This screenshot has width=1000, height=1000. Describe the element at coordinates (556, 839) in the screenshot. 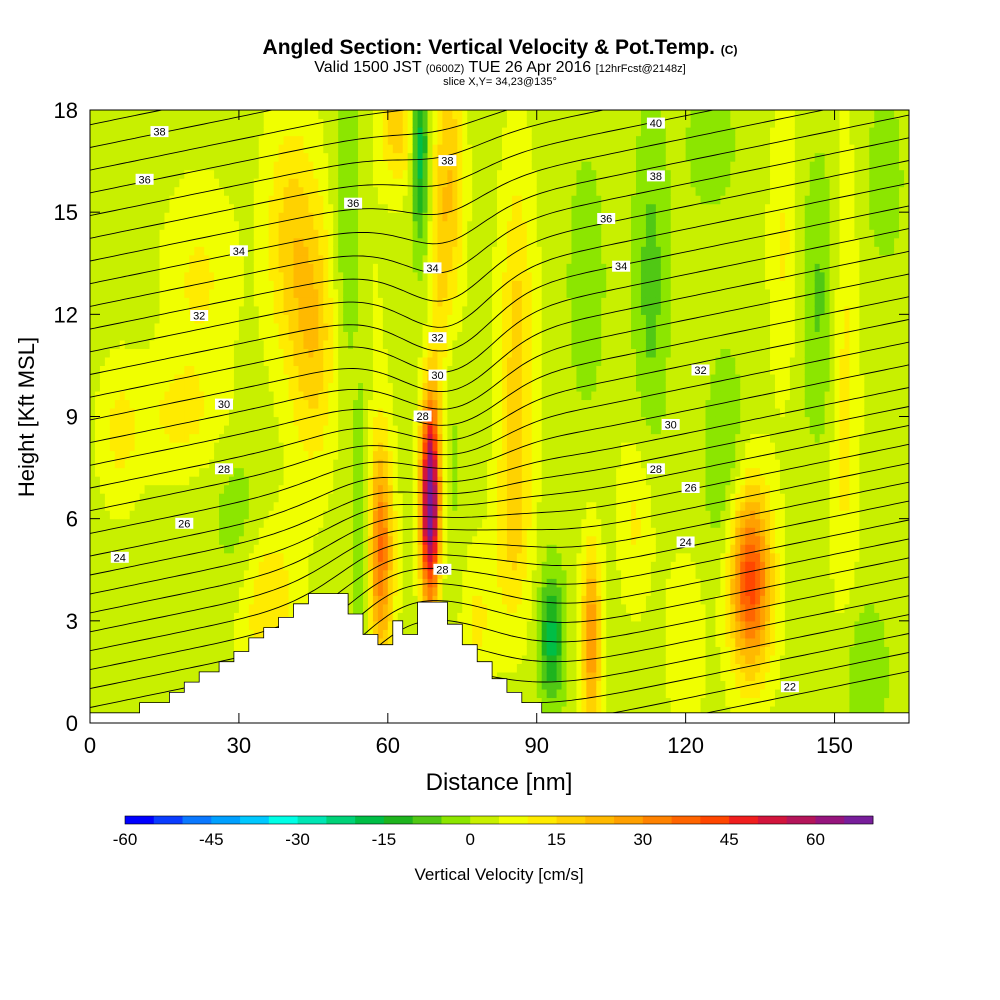

I see `colorbar-tick-label: 15` at that location.